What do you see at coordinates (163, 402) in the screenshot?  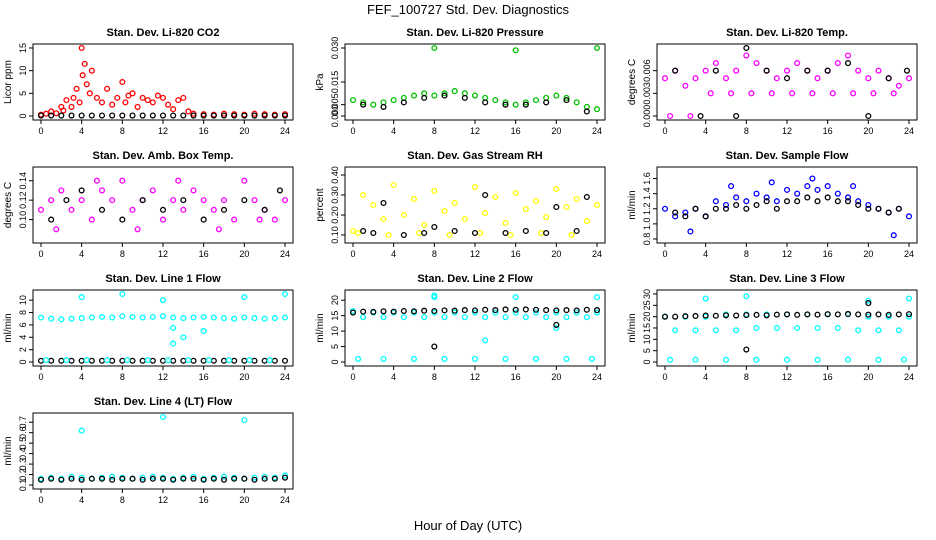 I see `panel-title: Stan. Dev. Line 4 (LT) Flow` at bounding box center [163, 402].